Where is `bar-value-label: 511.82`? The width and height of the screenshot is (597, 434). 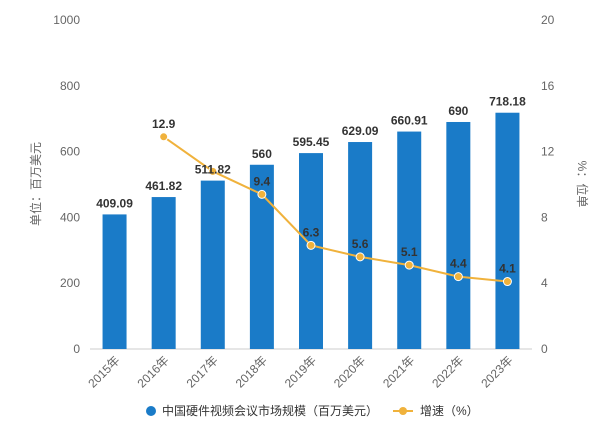
bar-value-label: 511.82 is located at coordinates (213, 170).